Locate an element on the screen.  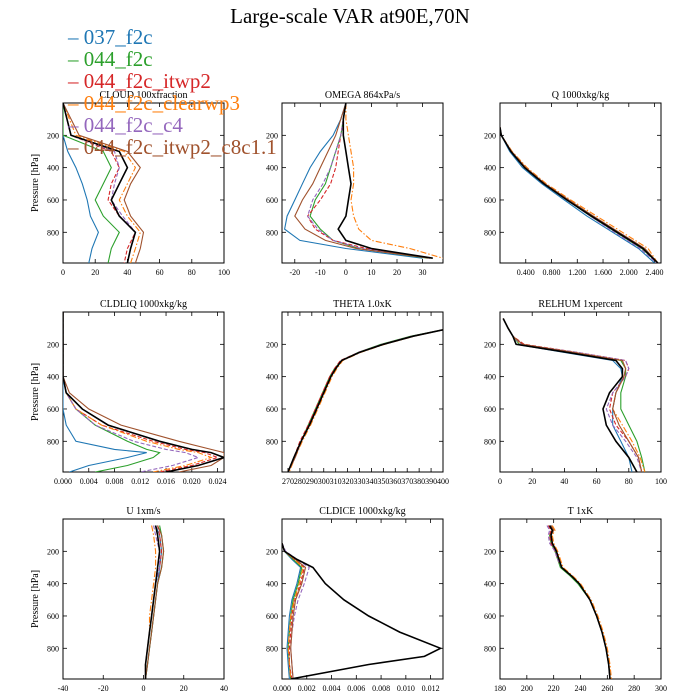
legend-label: 044_f2c_clearwp3 is located at coordinates (162, 103).